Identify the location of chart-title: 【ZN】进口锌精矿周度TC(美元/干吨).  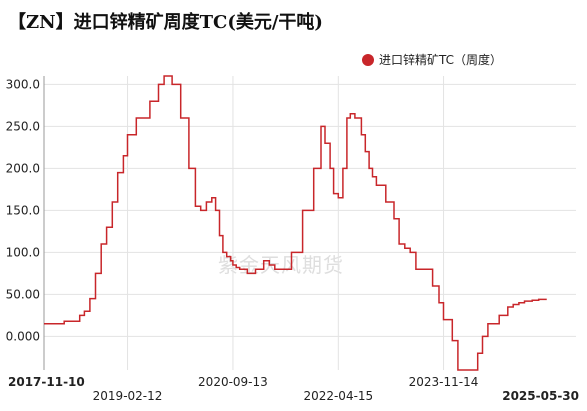
(165, 22).